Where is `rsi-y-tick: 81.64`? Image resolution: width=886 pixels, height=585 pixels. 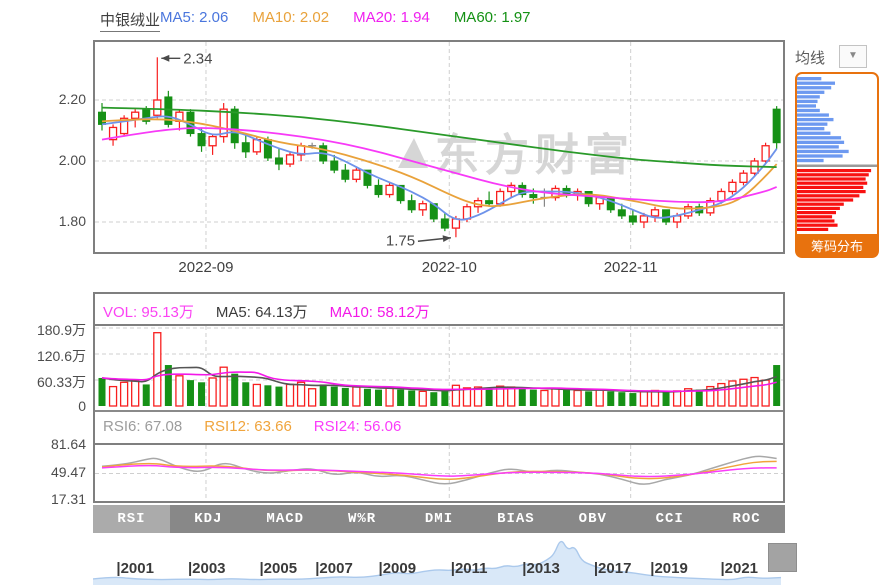 rsi-y-tick: 81.64 is located at coordinates (68, 444).